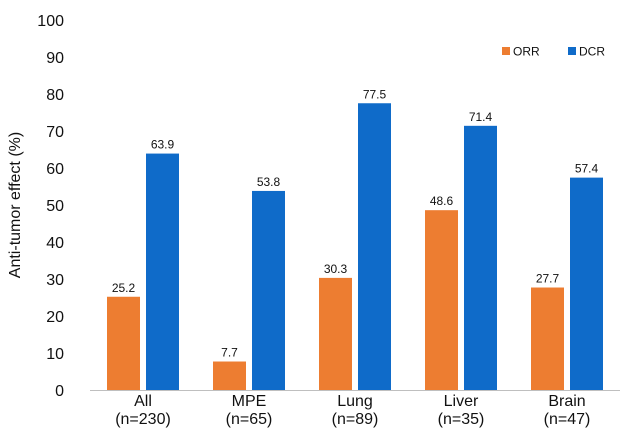 This screenshot has height=430, width=640. Describe the element at coordinates (15, 205) in the screenshot. I see `y-axis-title: Anti-tumor effect (%)` at that location.